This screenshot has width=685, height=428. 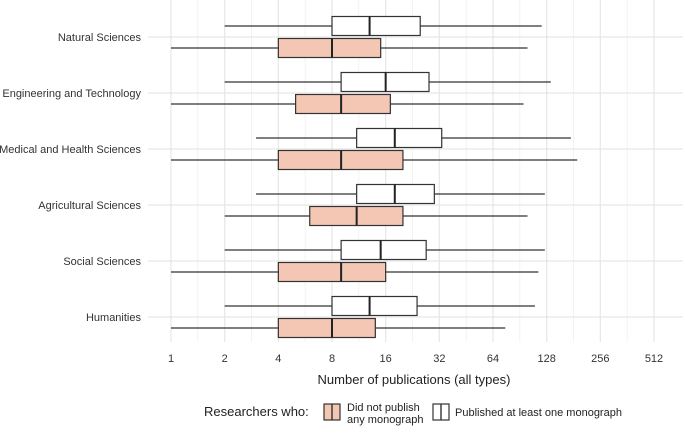 I want to click on category-label: Natural Sciences, so click(x=100, y=38).